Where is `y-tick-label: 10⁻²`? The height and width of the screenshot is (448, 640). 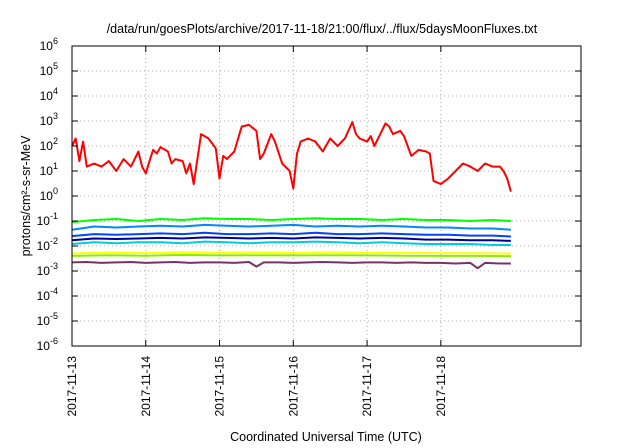 y-tick-label: 10⁻² is located at coordinates (47, 244).